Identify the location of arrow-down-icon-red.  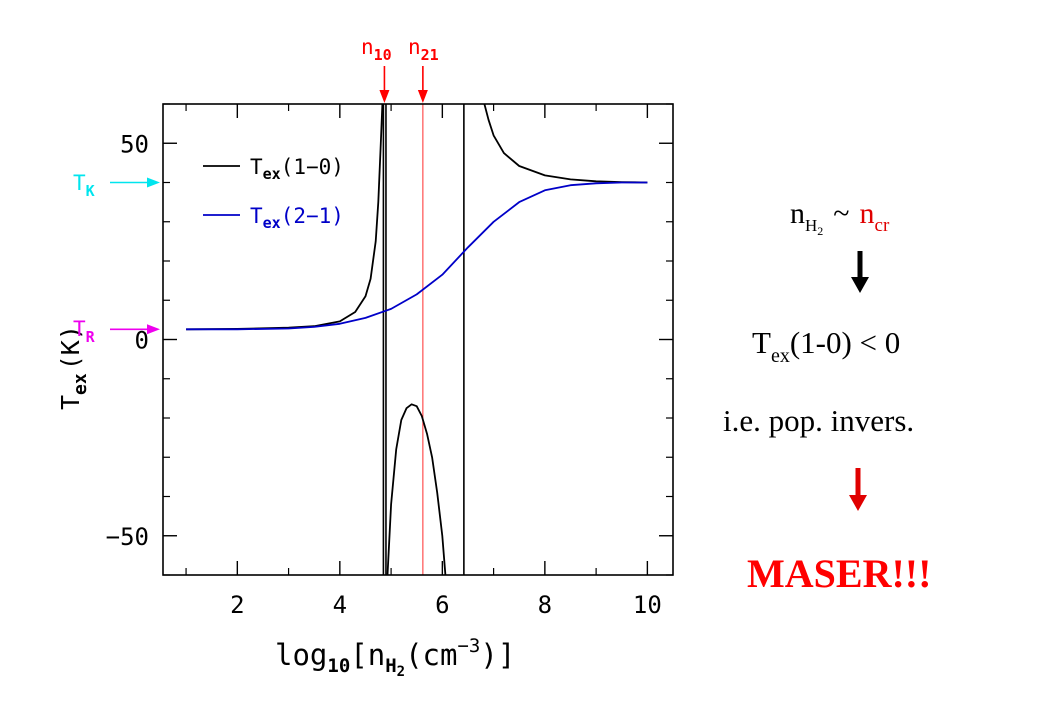
(858, 489).